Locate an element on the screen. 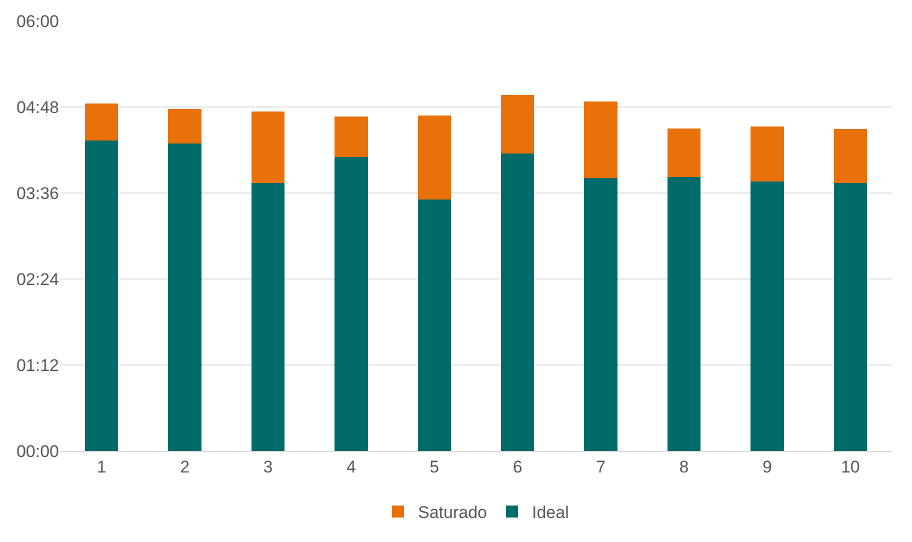  legend-label: Saturado is located at coordinates (452, 512).